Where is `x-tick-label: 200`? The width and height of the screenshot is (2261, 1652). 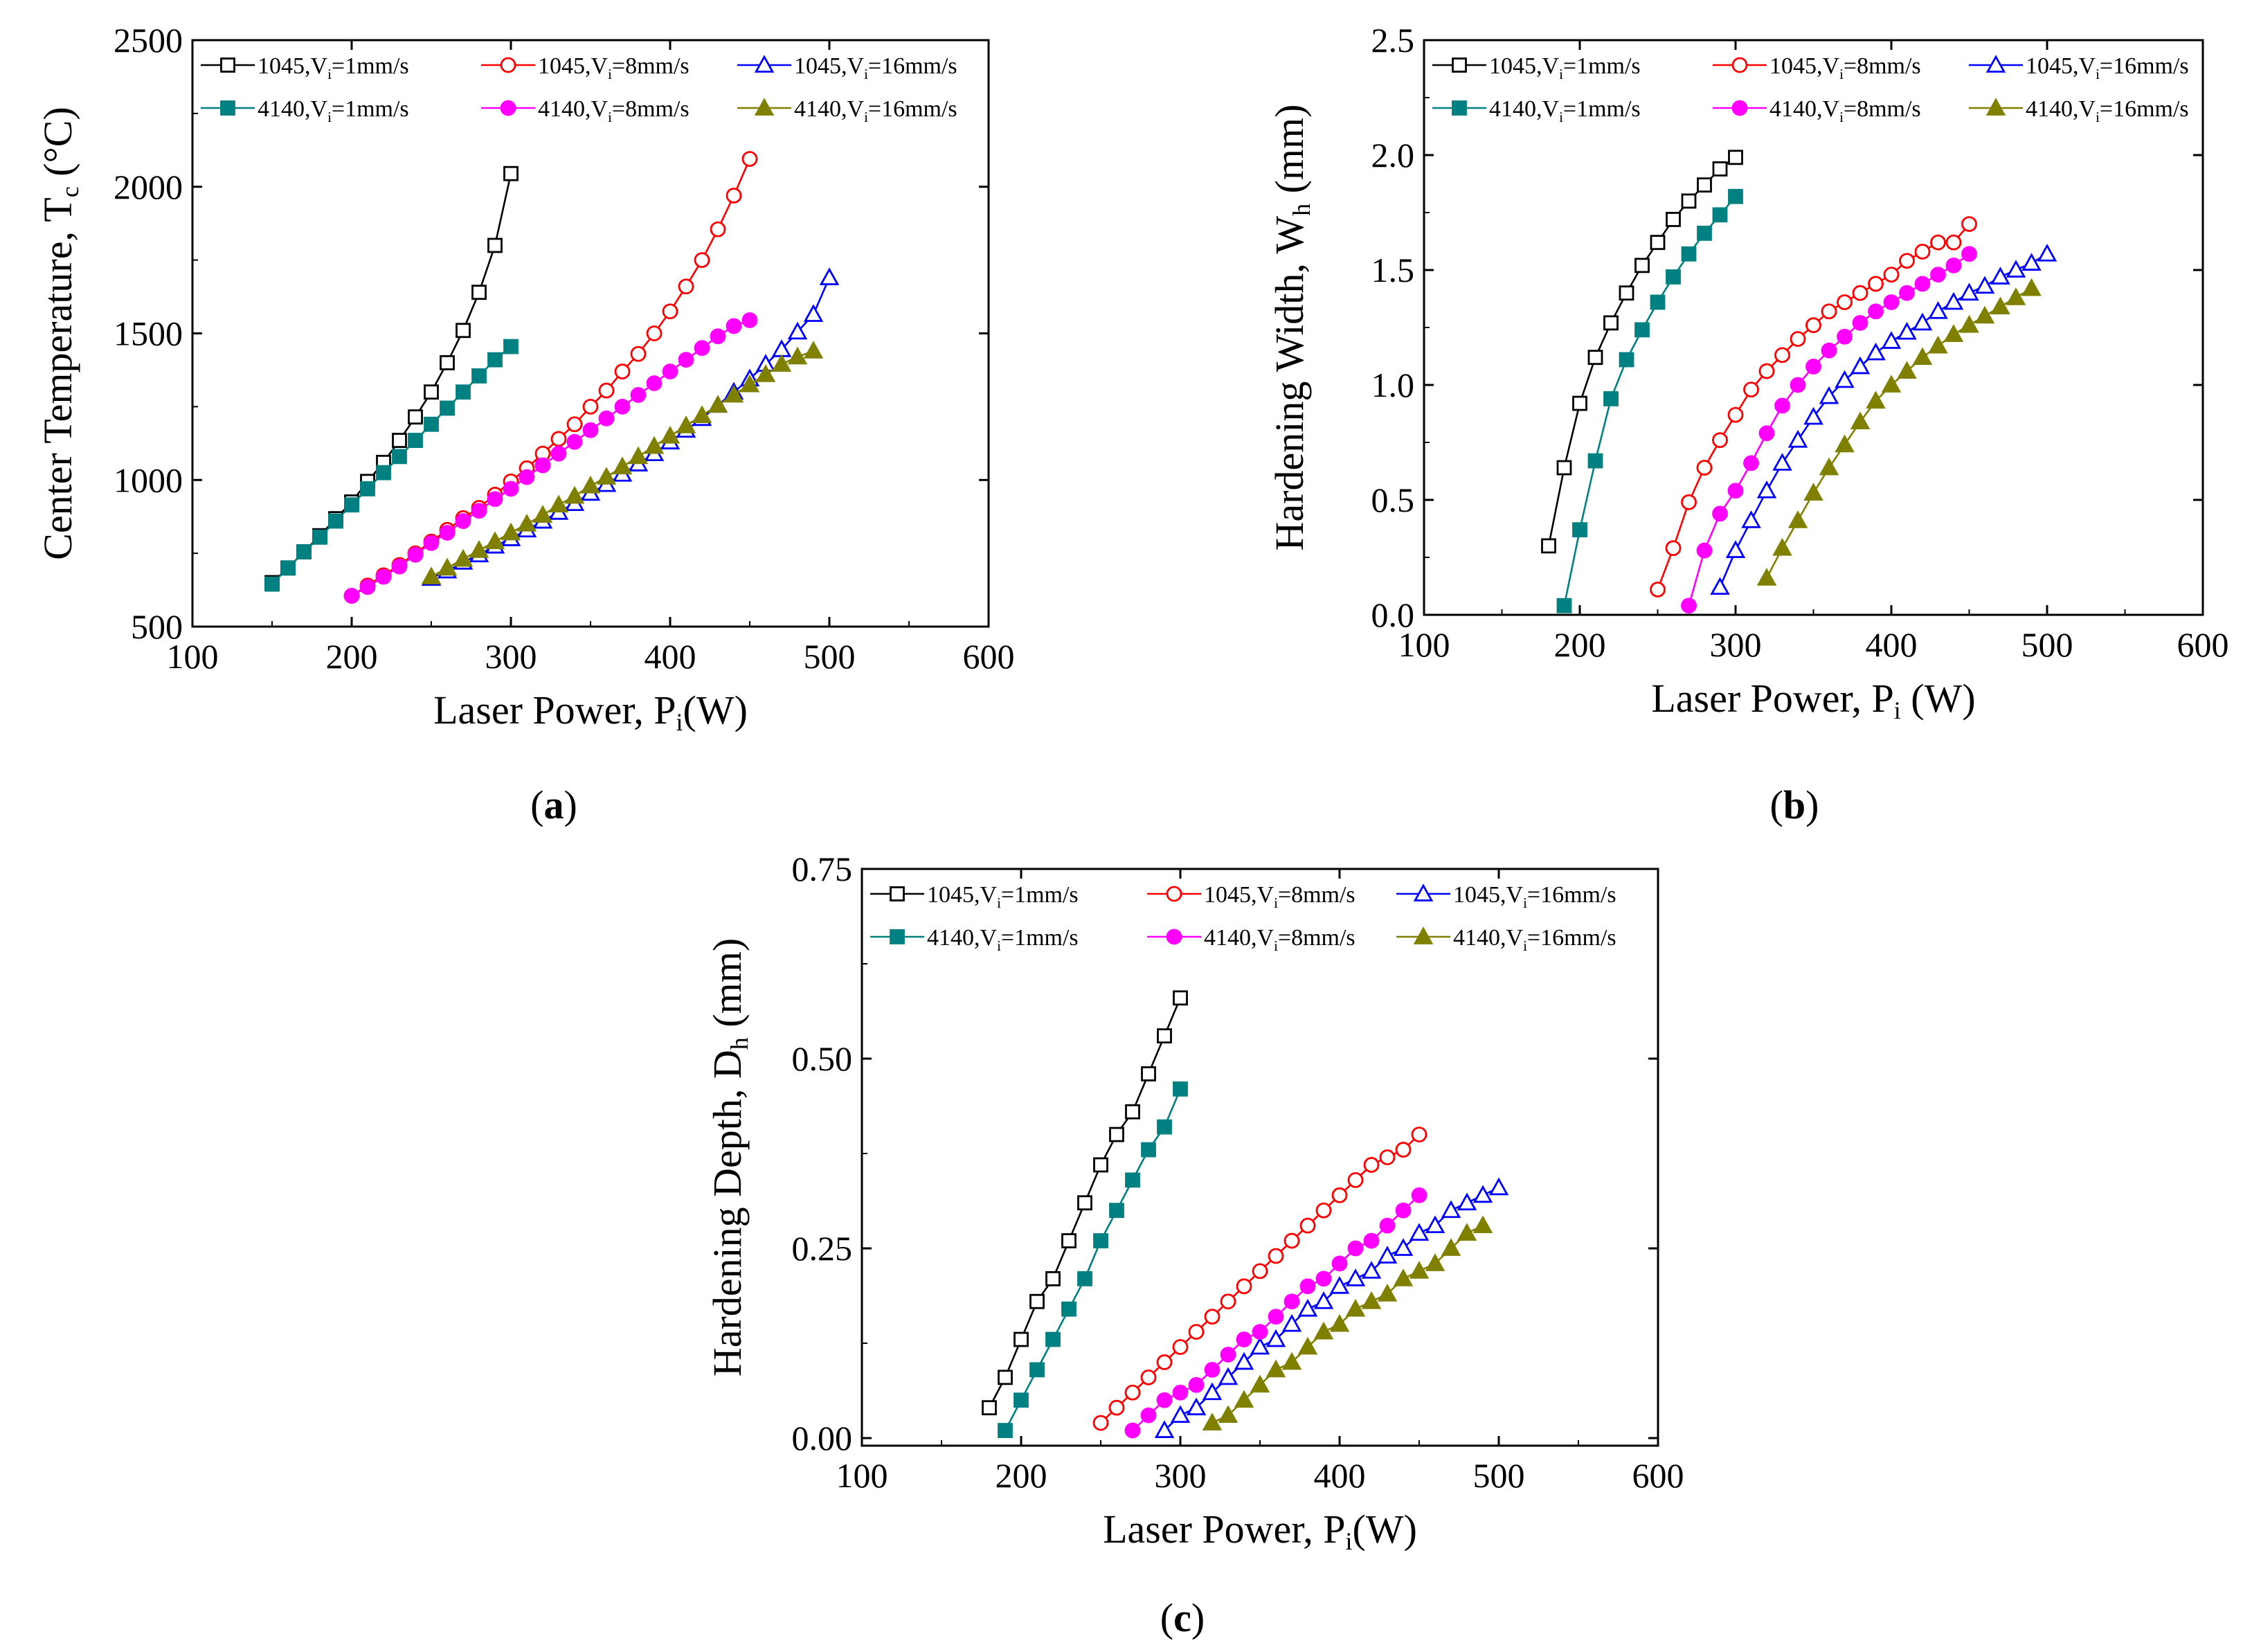
x-tick-label: 200 is located at coordinates (1021, 1476).